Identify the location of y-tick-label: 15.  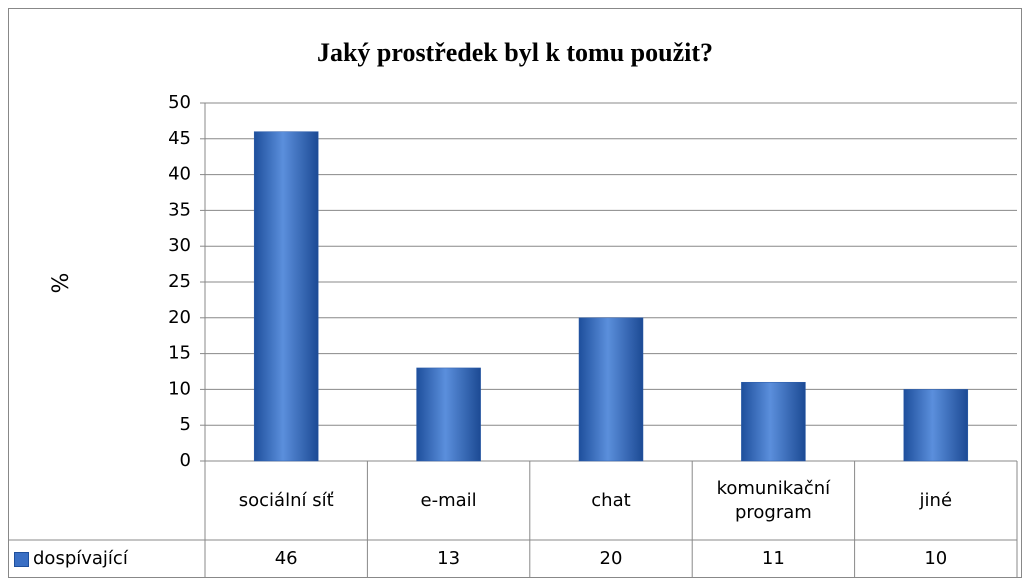
(179, 353).